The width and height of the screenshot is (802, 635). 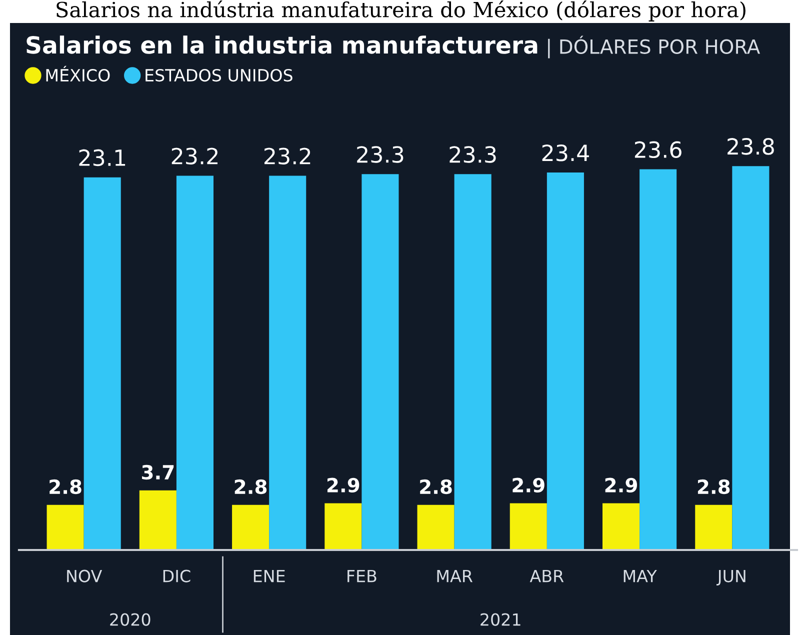 I want to click on x-tick-label: JUN, so click(x=731, y=578).